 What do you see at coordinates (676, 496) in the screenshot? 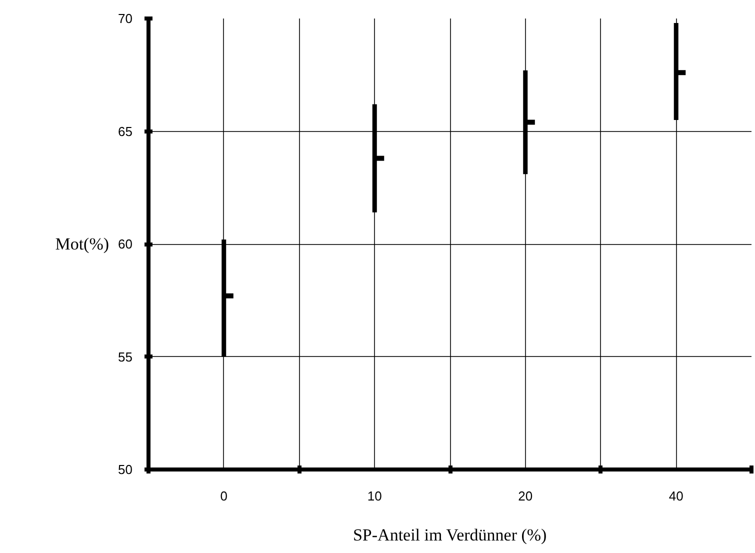
I see `x-tick-label: 40` at bounding box center [676, 496].